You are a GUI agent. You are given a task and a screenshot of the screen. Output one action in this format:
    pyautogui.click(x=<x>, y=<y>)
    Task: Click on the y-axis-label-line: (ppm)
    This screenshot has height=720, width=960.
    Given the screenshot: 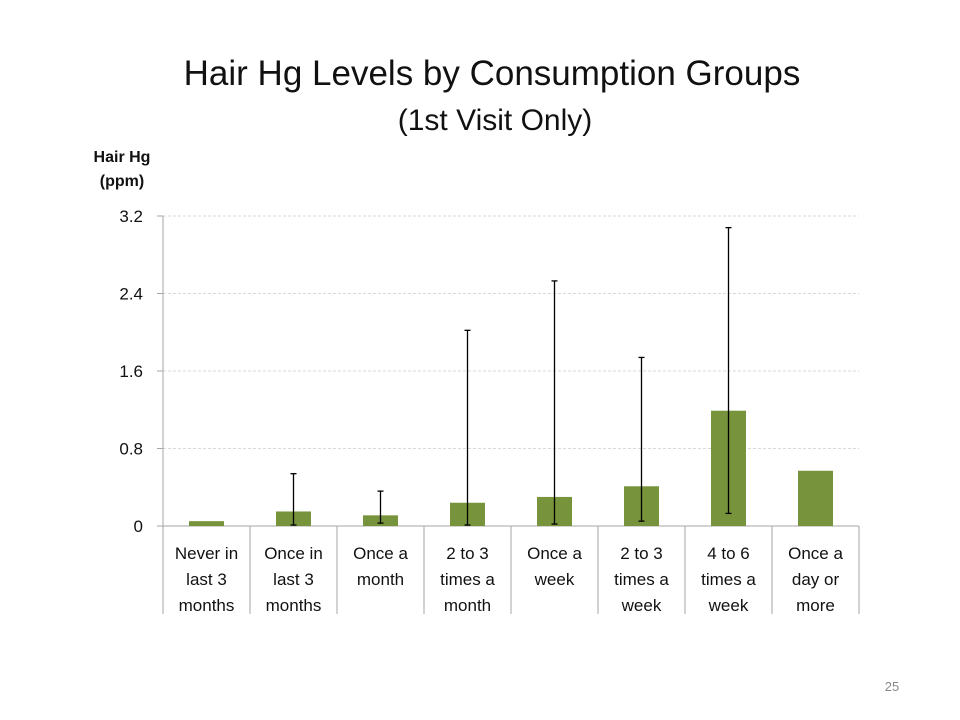 What is the action you would take?
    pyautogui.click(x=122, y=181)
    